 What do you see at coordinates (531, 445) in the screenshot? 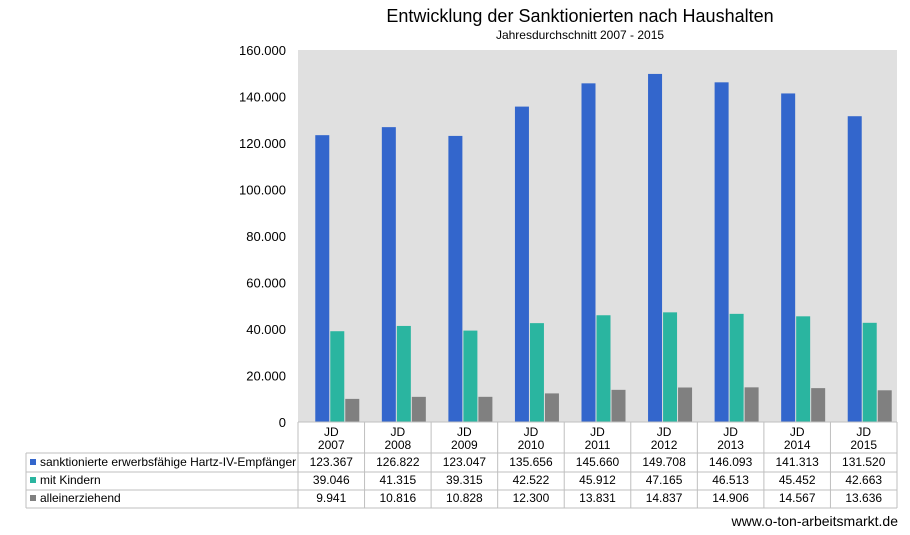
I see `x-tick-label: 2010` at bounding box center [531, 445].